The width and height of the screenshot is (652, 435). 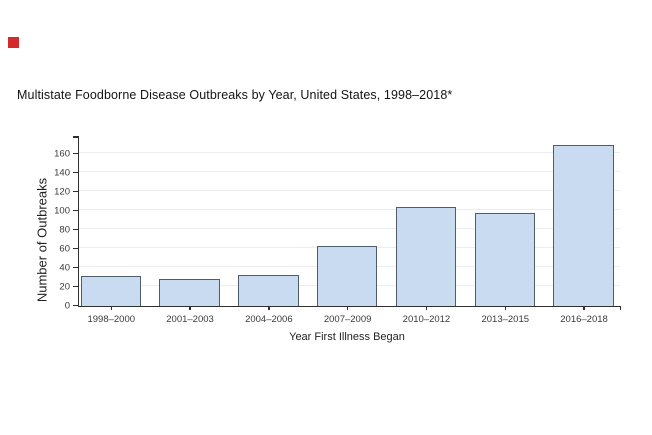 What do you see at coordinates (62, 153) in the screenshot?
I see `y-tick-label-160: 160` at bounding box center [62, 153].